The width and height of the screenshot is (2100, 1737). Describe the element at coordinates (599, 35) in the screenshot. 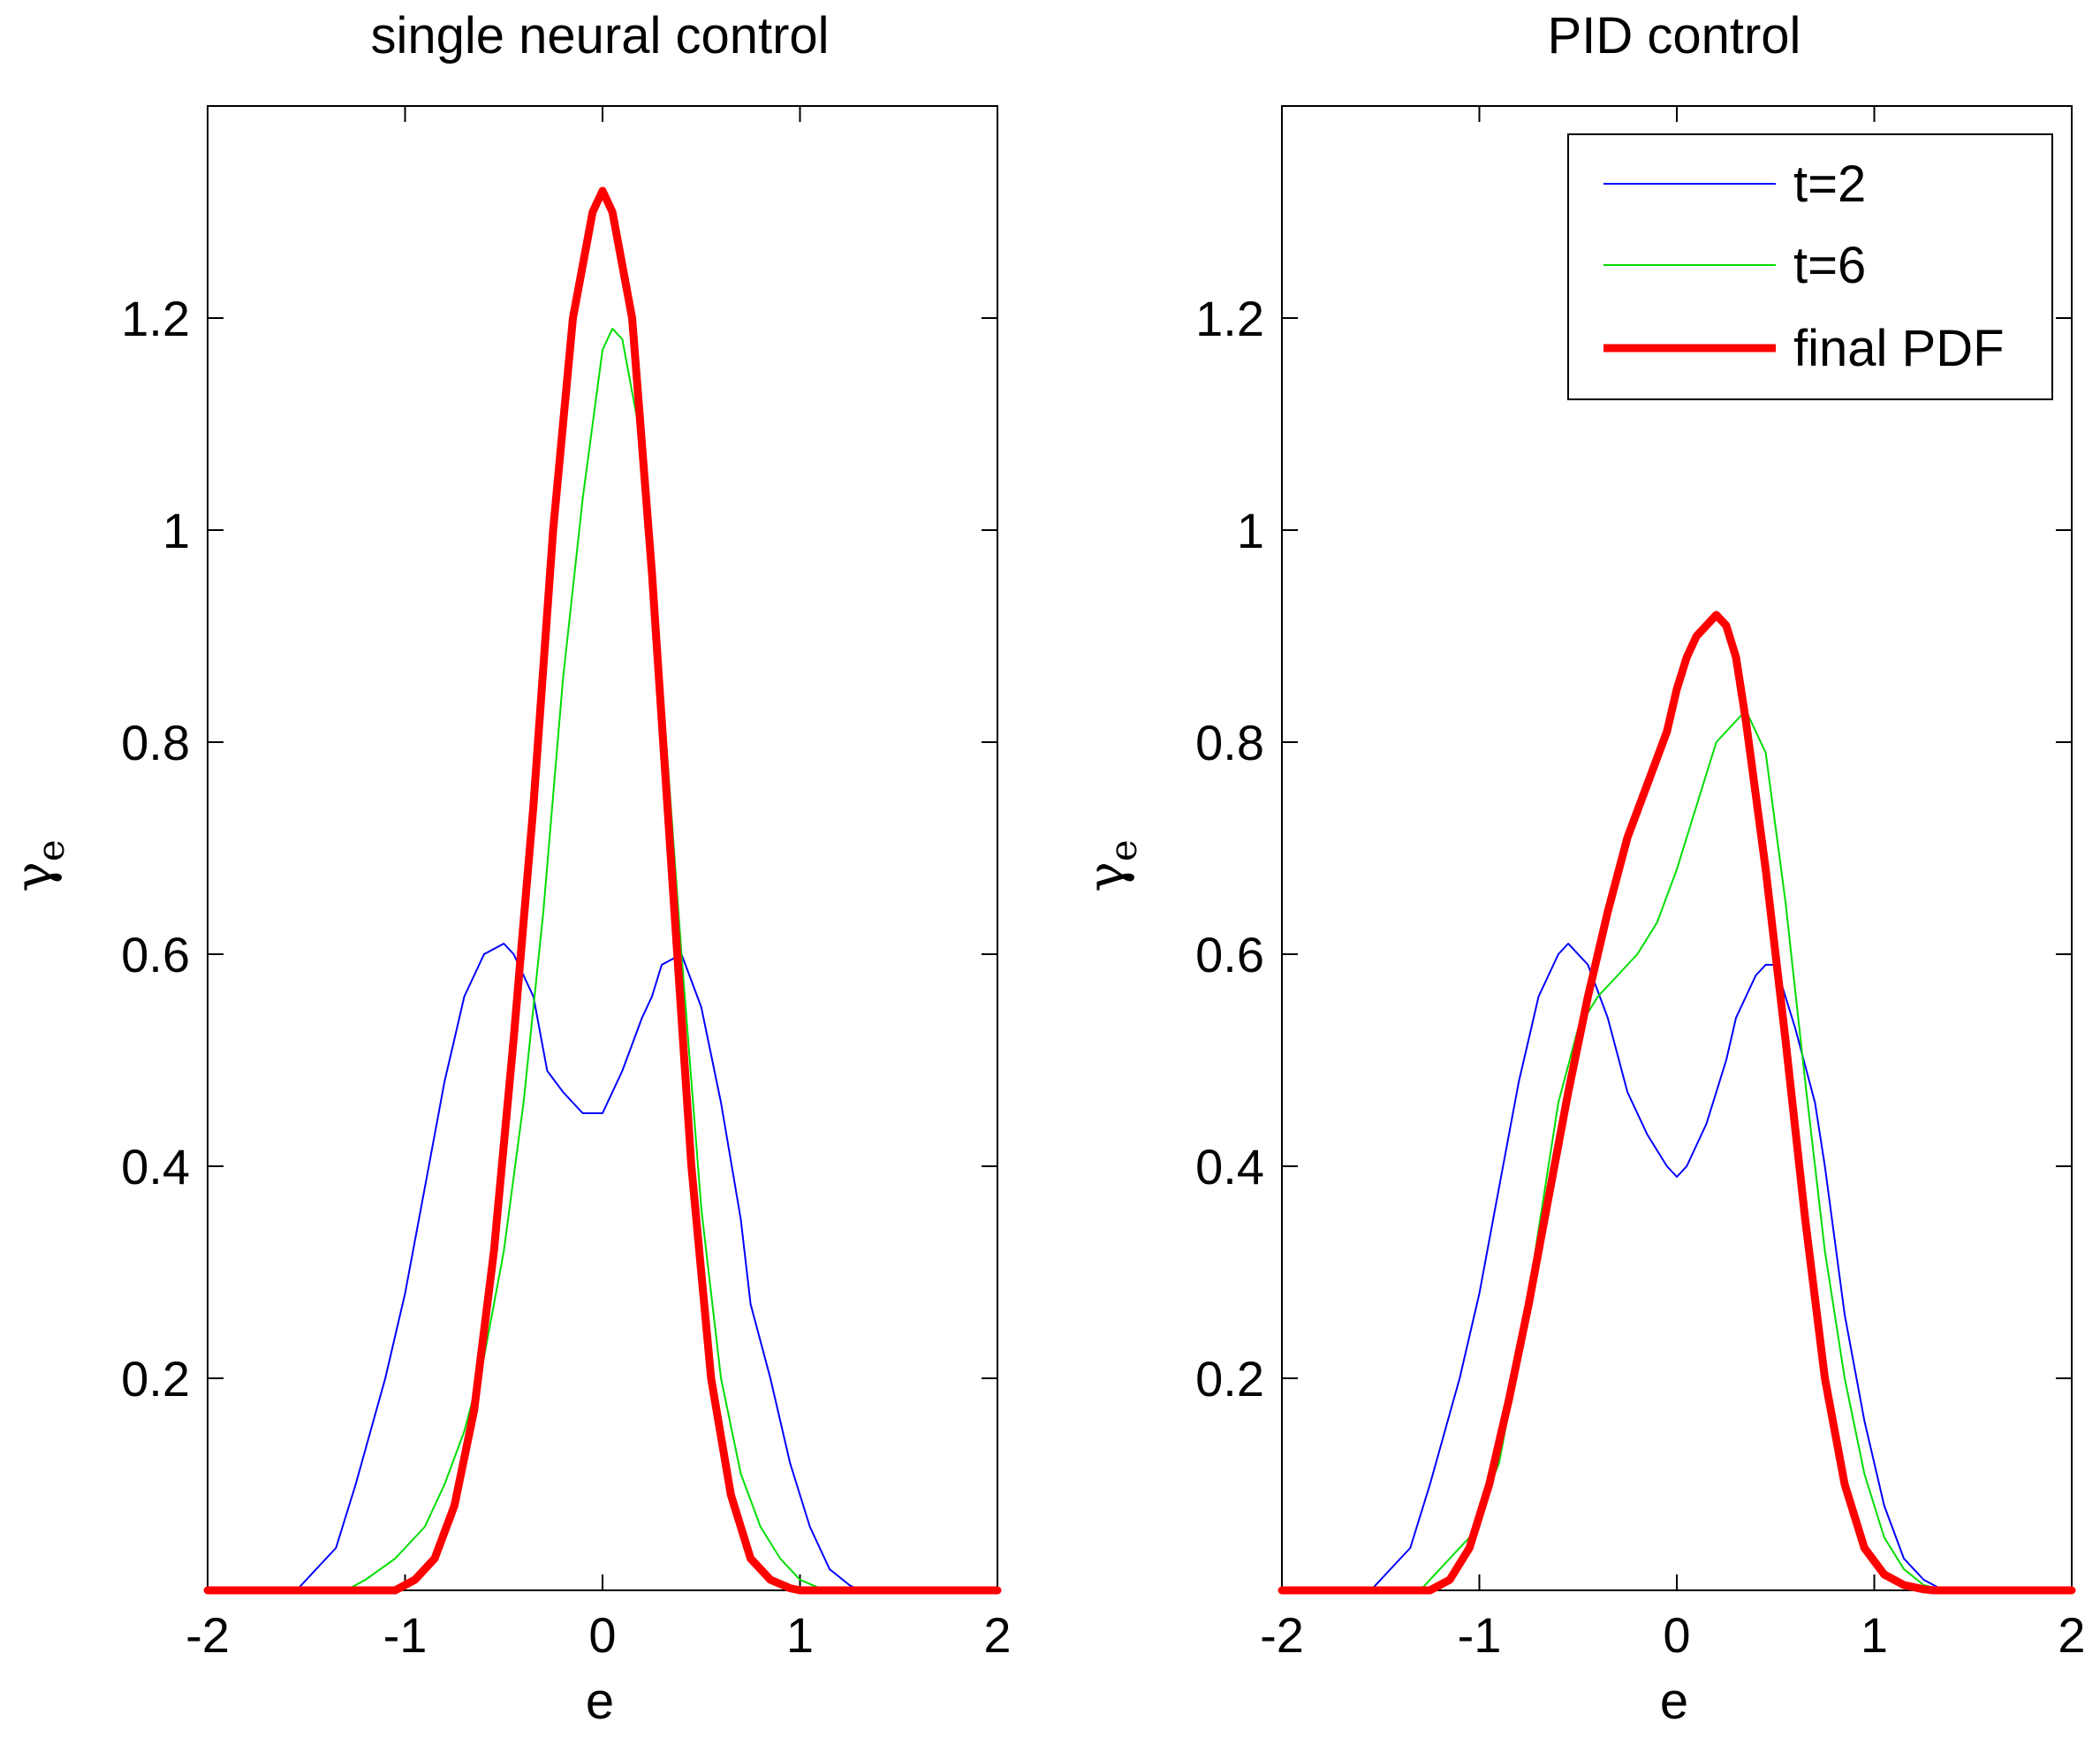

I see `chart-title: single neural control` at that location.